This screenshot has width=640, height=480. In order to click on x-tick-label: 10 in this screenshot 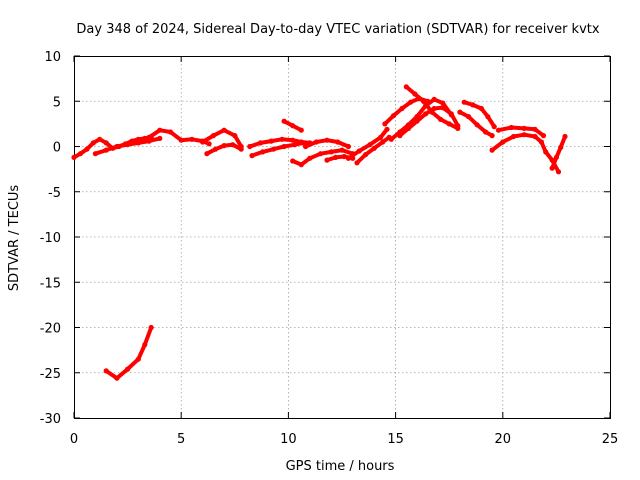, I will do `click(288, 439)`.